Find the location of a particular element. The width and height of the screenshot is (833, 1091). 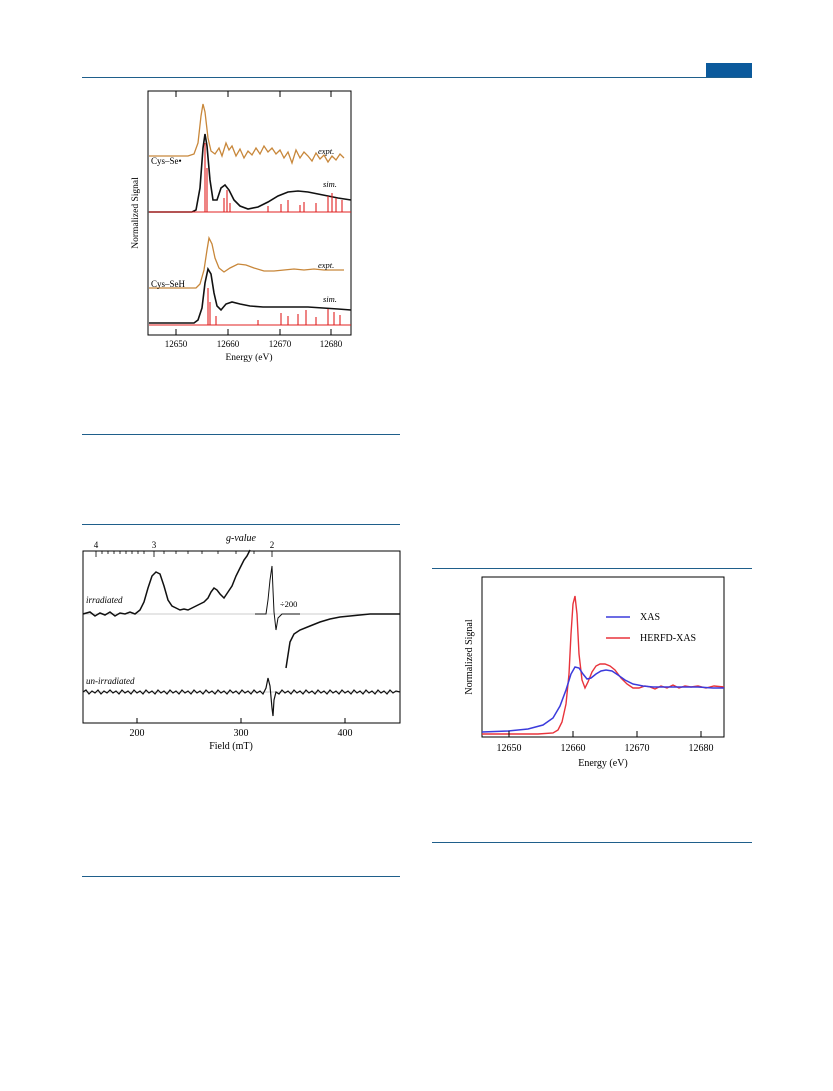

bottom-expt-trace is located at coordinates (246, 262).